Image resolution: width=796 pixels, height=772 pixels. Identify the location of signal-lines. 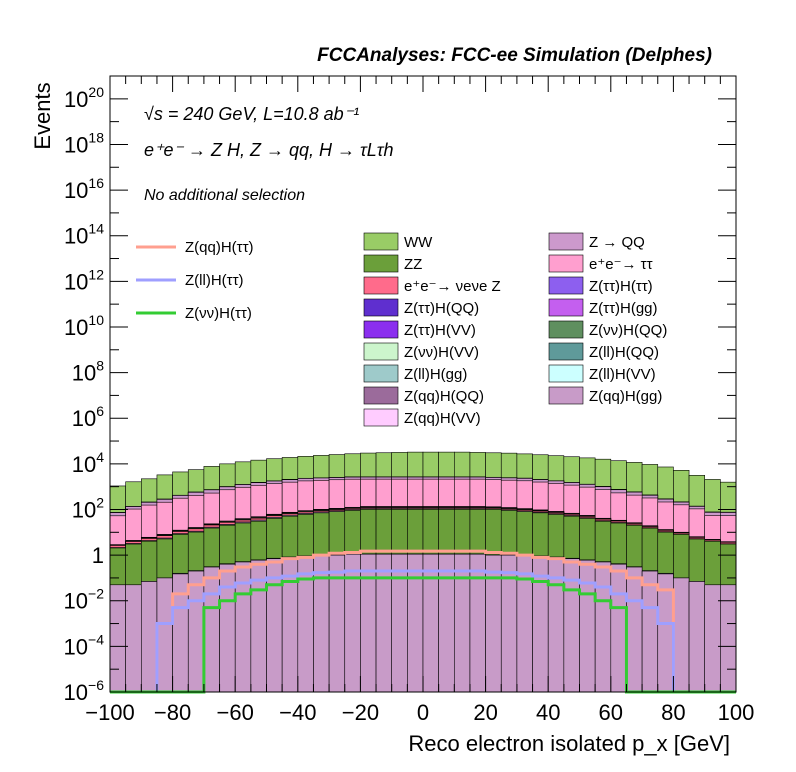
(423, 621).